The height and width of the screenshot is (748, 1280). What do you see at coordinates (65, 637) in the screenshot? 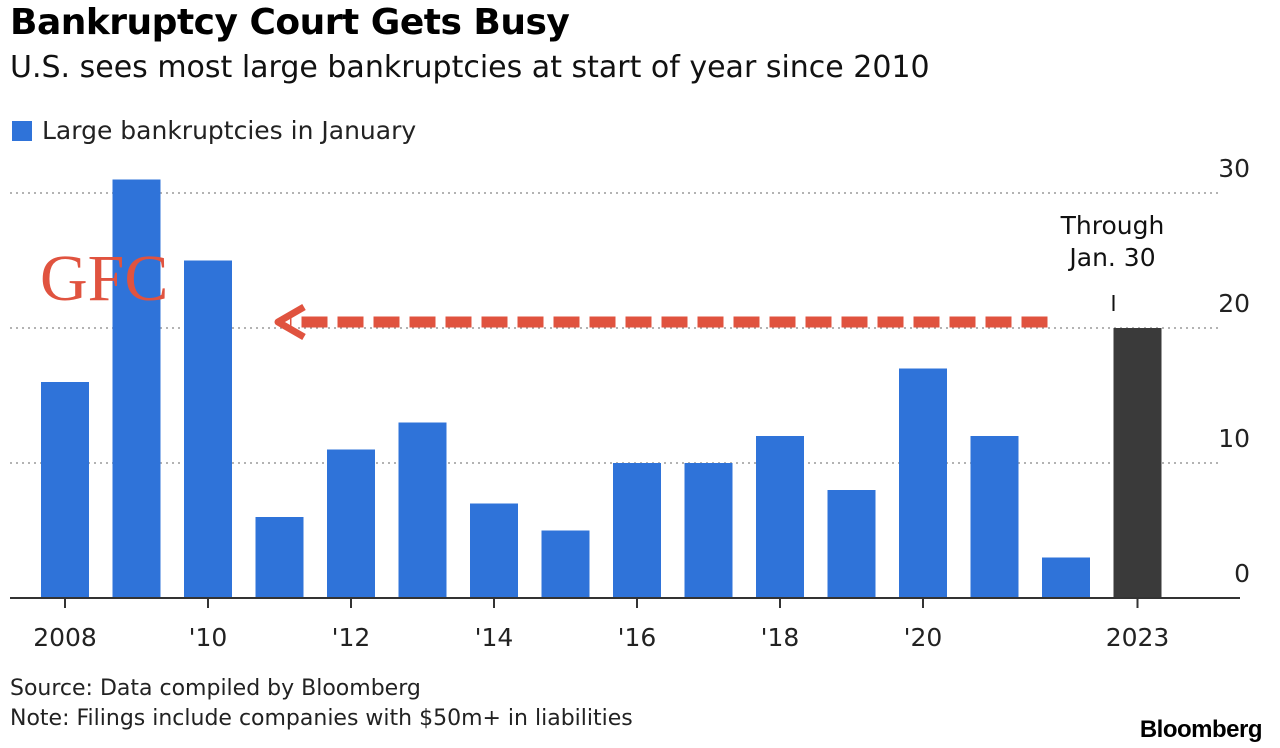
I see `x-tick-label: 2008` at bounding box center [65, 637].